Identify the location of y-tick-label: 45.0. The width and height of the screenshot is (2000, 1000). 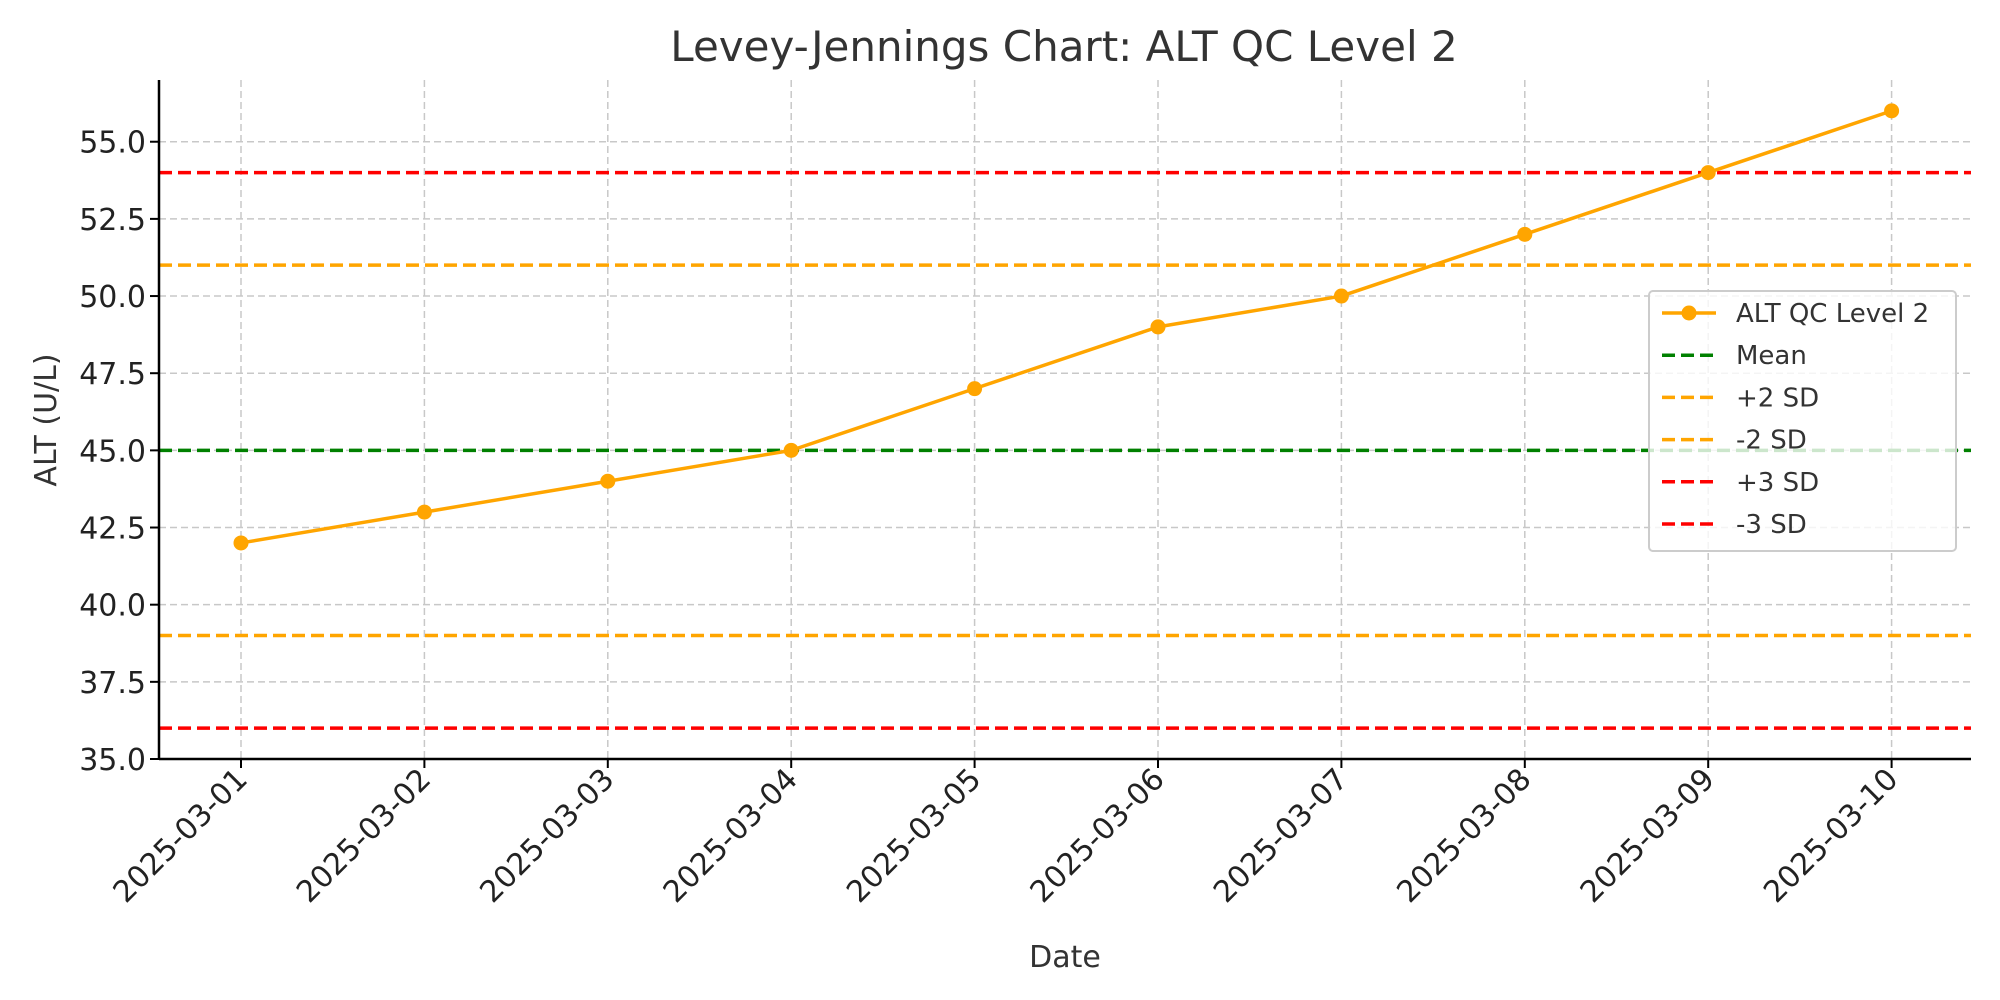
(112, 451).